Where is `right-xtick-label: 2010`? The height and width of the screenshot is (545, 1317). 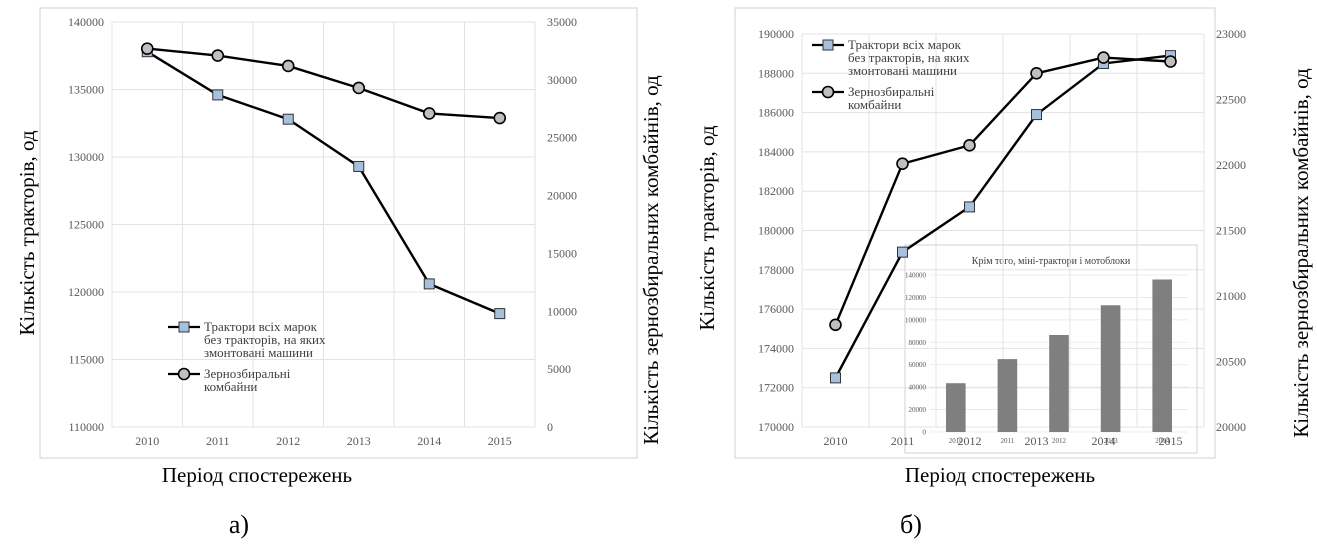 right-xtick-label: 2010 is located at coordinates (836, 441).